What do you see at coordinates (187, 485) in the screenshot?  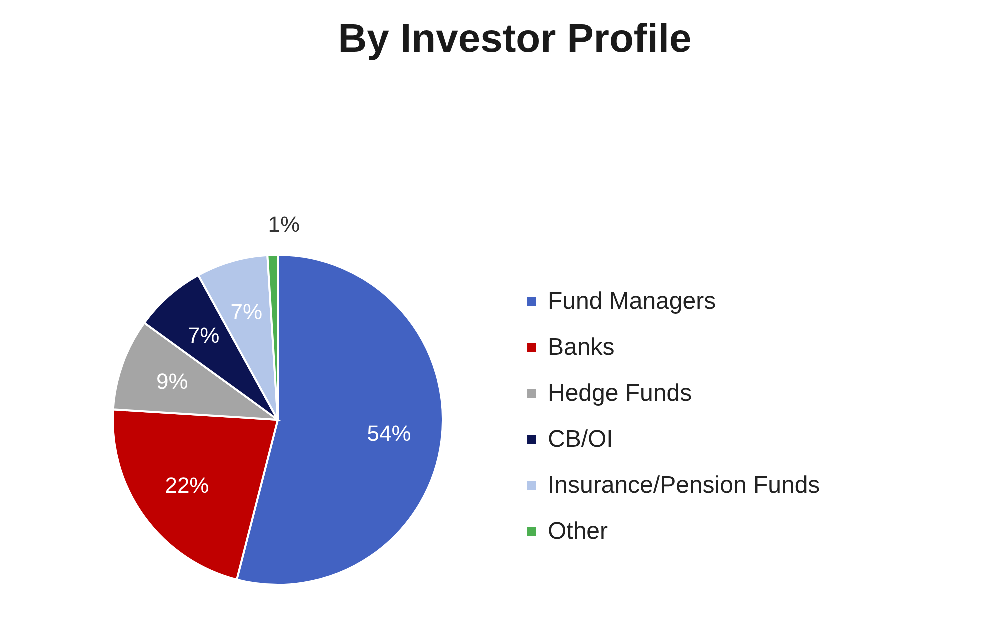 I see `data-label: 22%` at bounding box center [187, 485].